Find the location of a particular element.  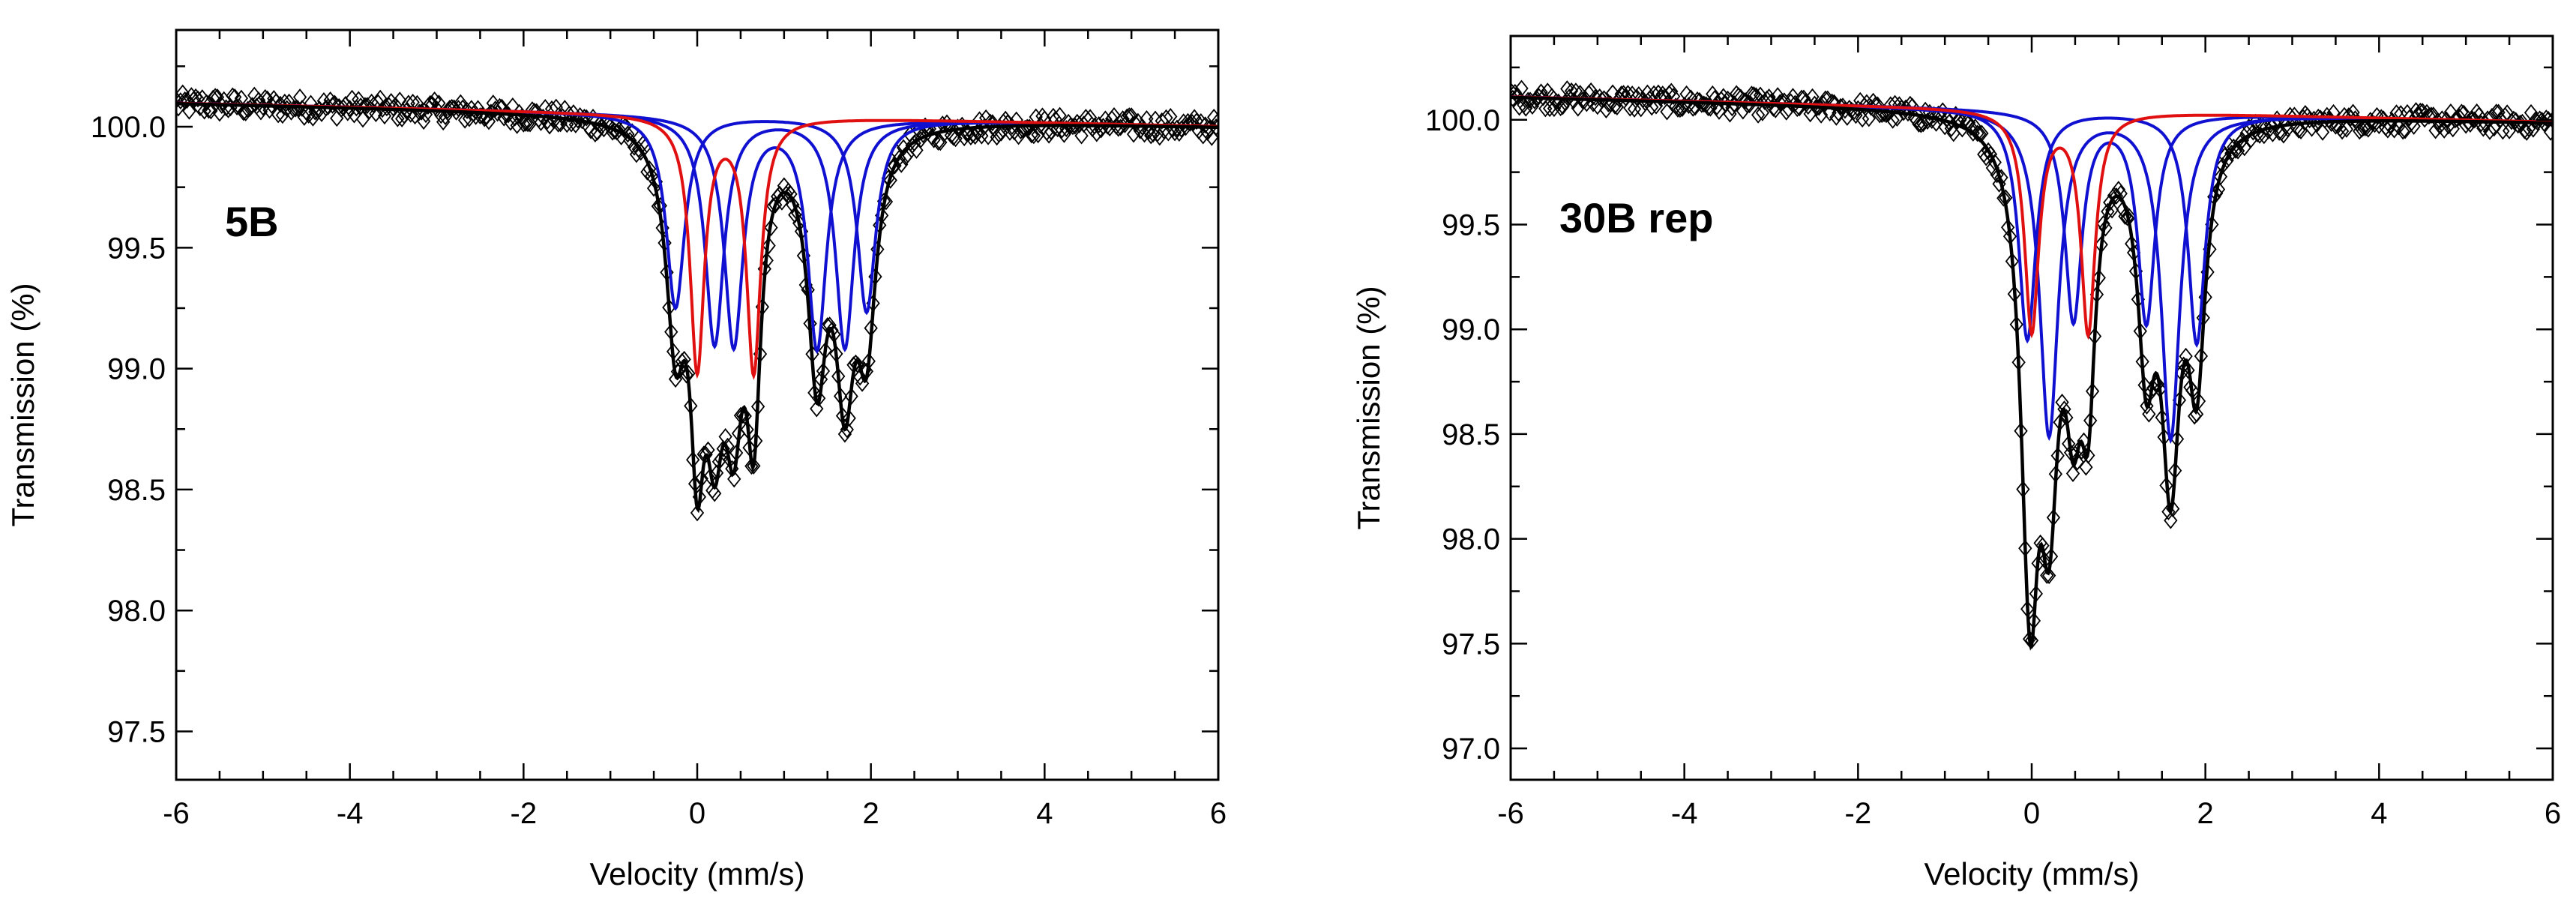

x-tick-label: -2 is located at coordinates (1858, 813).